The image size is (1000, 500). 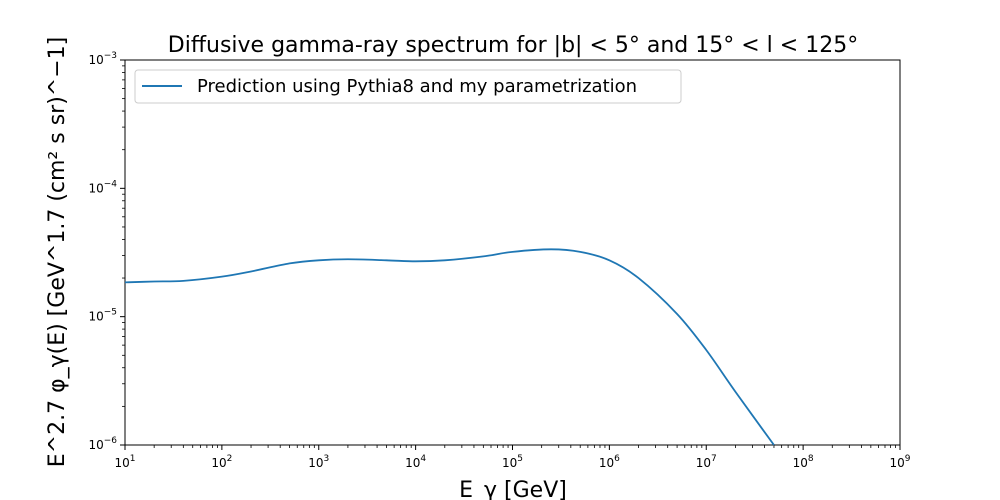 What do you see at coordinates (899, 462) in the screenshot?
I see `x-tick-label: 10⁹` at bounding box center [899, 462].